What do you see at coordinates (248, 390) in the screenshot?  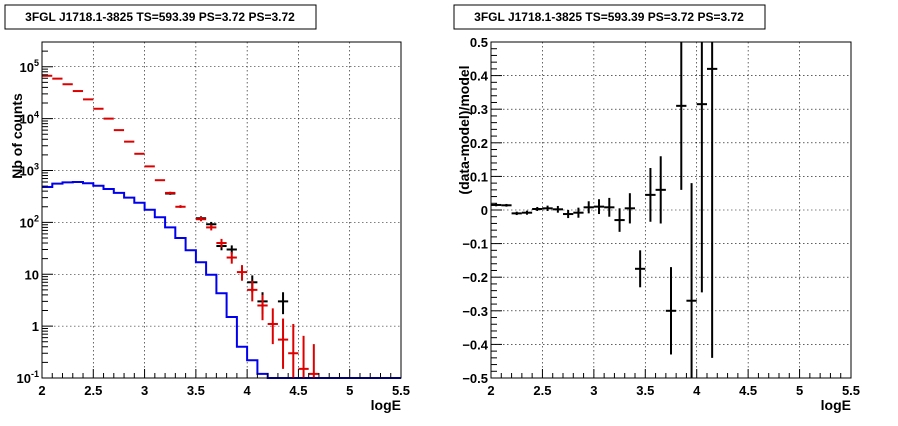 I see `counts-x-tick-label: 4` at bounding box center [248, 390].